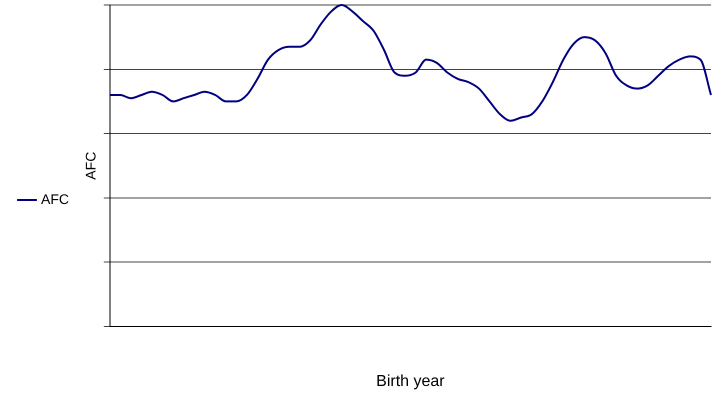 This screenshot has width=714, height=400. I want to click on legend-label: AFC, so click(55, 198).